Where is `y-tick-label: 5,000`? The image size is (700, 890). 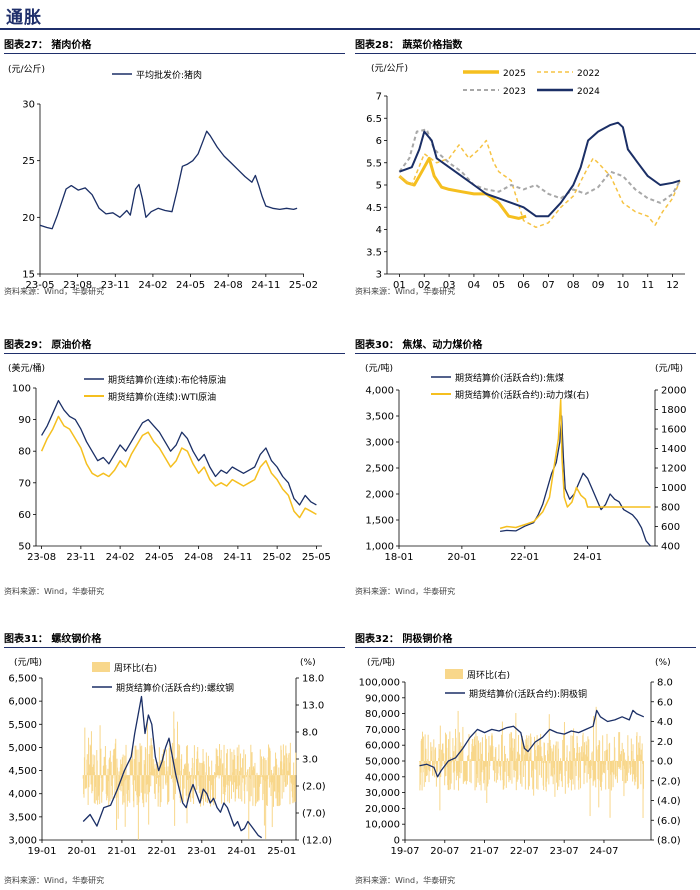 y-tick-label: 5,000 is located at coordinates (22, 748).